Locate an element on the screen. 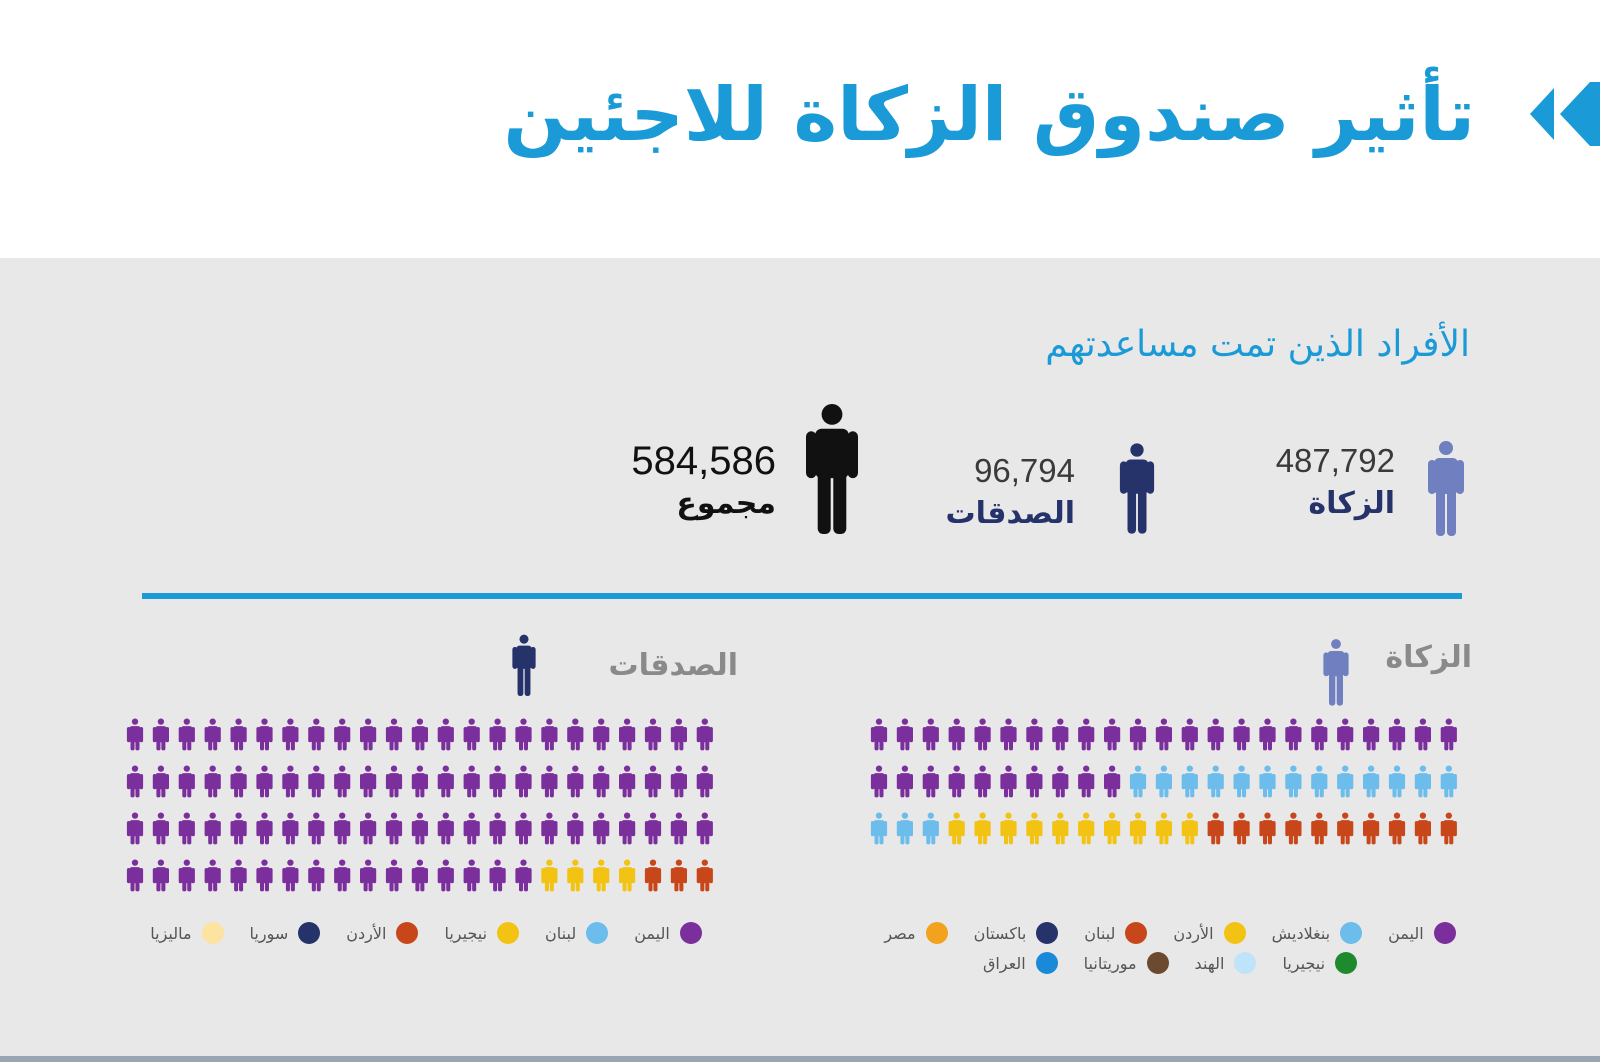 The image size is (1600, 1062). legend-item: باكستان is located at coordinates (1016, 933).